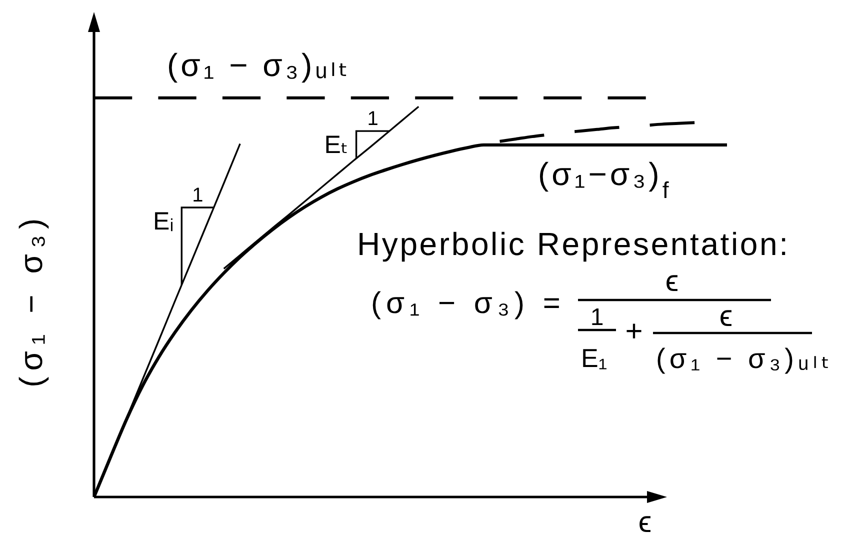 The image size is (843, 538). What do you see at coordinates (645, 522) in the screenshot?
I see `x-axis-title: ϵ` at bounding box center [645, 522].